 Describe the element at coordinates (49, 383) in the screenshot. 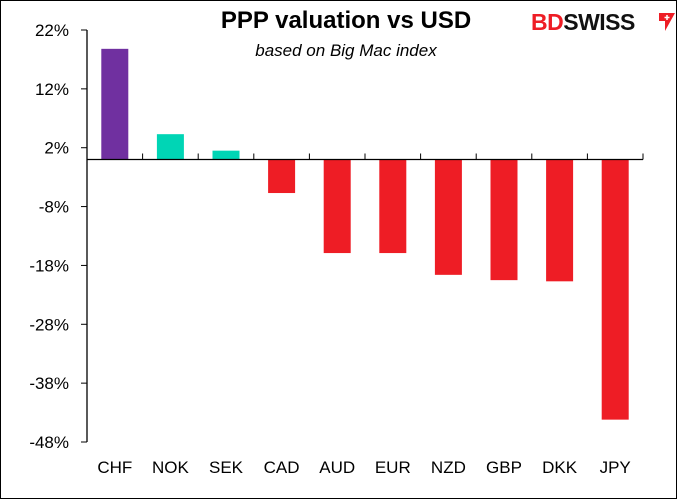

I see `y-tick-label: -38%` at that location.